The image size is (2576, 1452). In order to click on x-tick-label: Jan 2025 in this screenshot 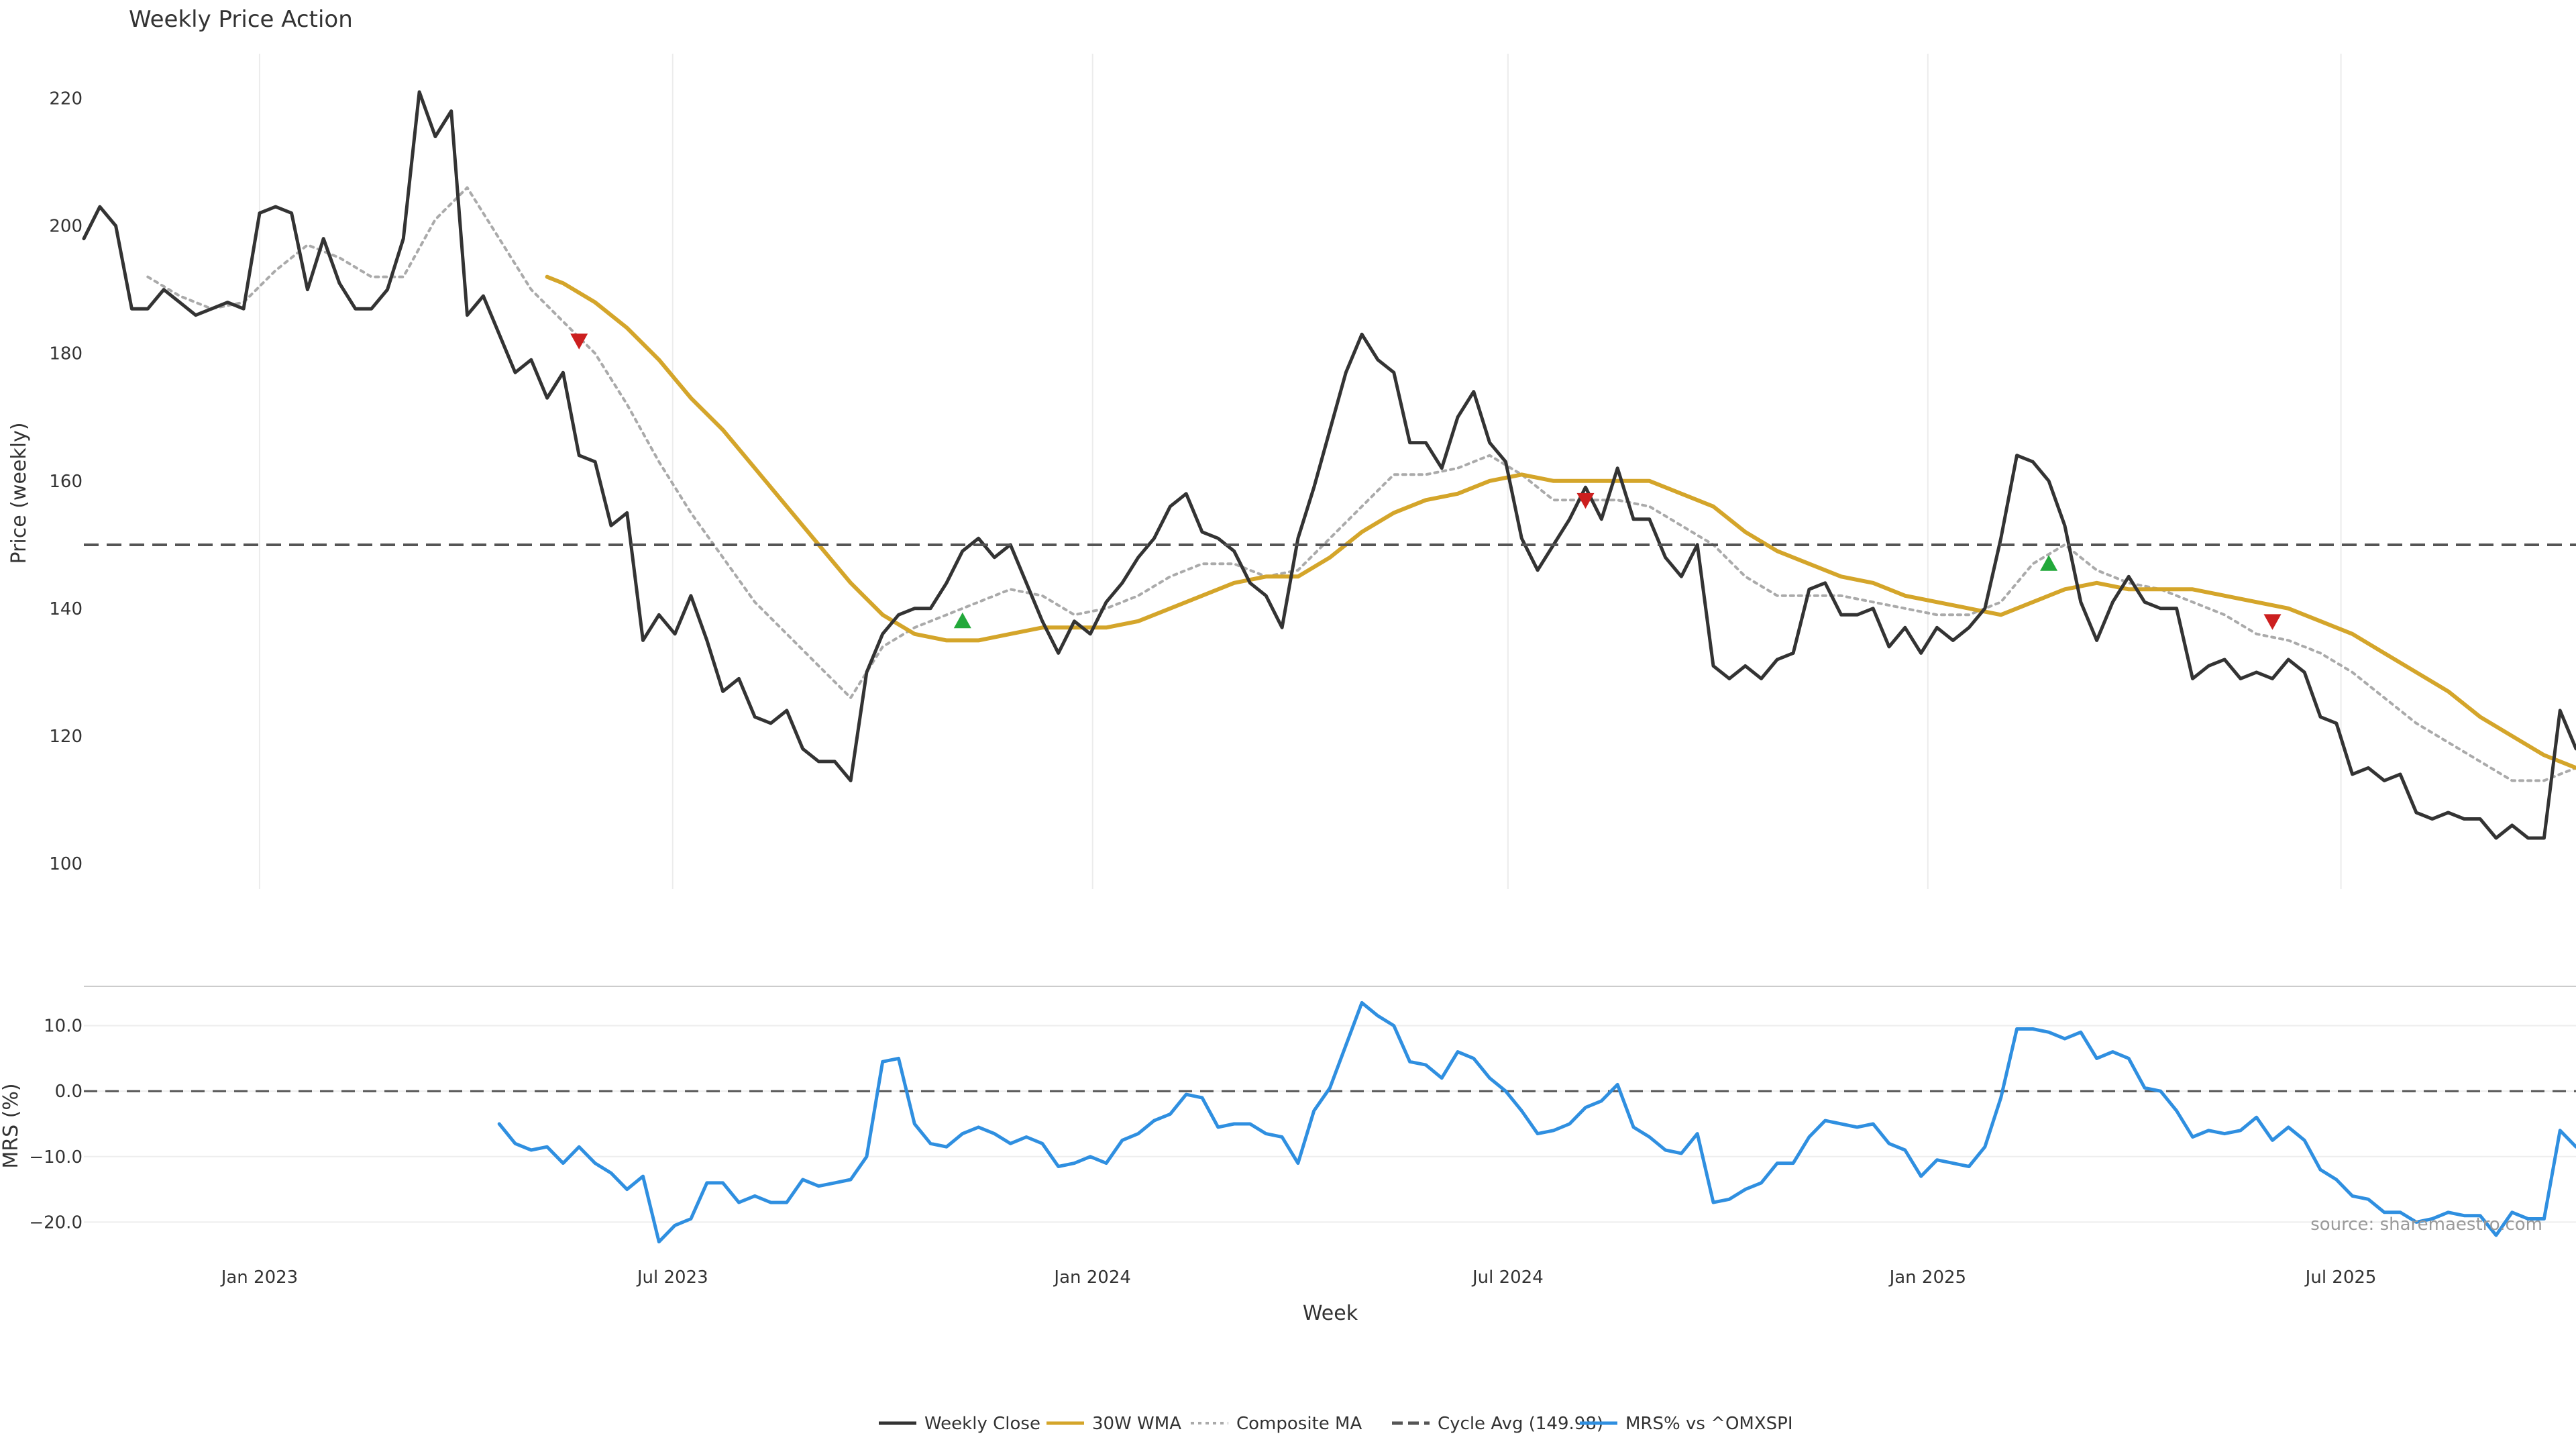, I will do `click(1927, 1277)`.